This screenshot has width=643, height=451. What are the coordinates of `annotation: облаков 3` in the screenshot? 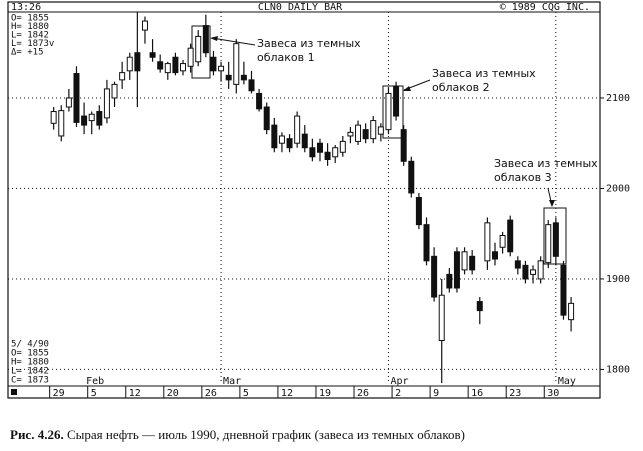 It's located at (523, 177).